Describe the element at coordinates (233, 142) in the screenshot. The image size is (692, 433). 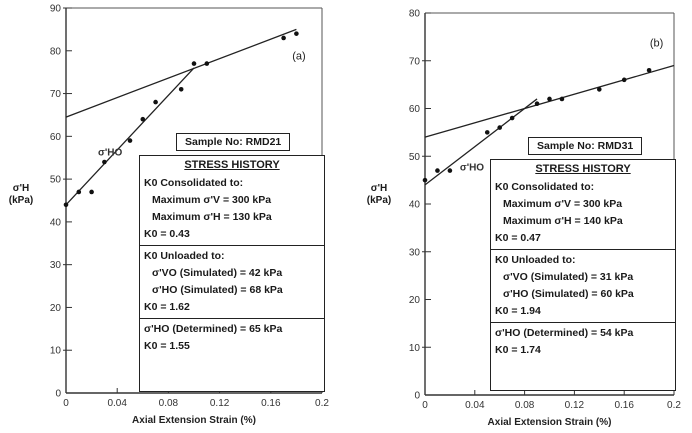
I see `sample-label-a: Sample No: RMD21` at that location.